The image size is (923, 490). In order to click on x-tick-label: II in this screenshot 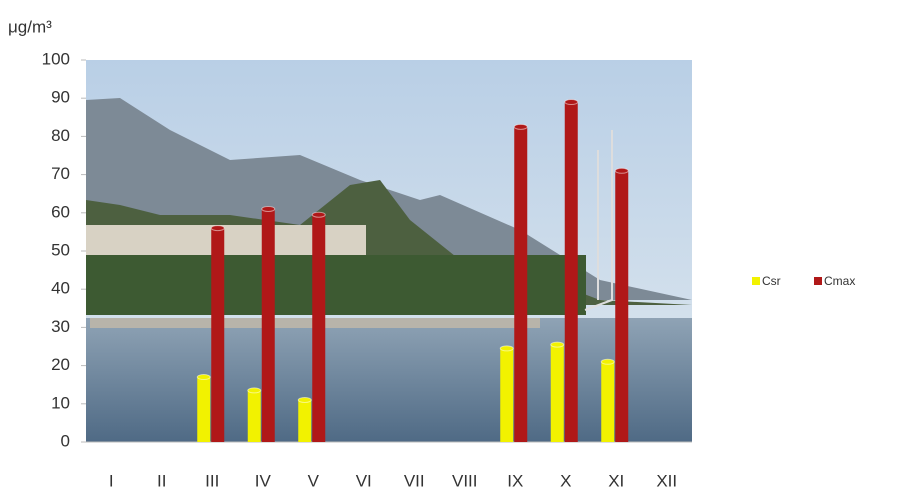, I will do `click(161, 480)`.